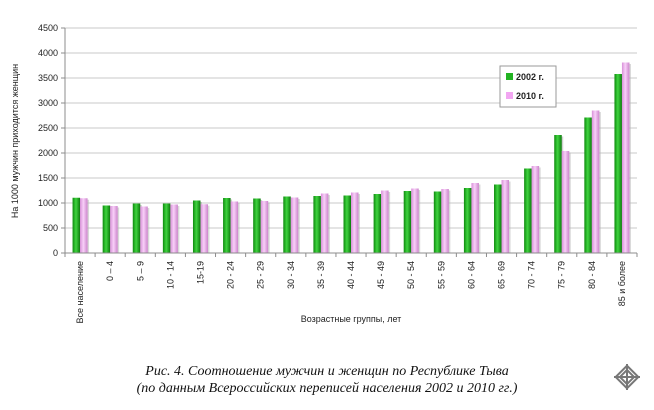 This screenshot has height=410, width=654. Describe the element at coordinates (321, 275) in the screenshot. I see `x-tick-label: 35 - 39` at that location.